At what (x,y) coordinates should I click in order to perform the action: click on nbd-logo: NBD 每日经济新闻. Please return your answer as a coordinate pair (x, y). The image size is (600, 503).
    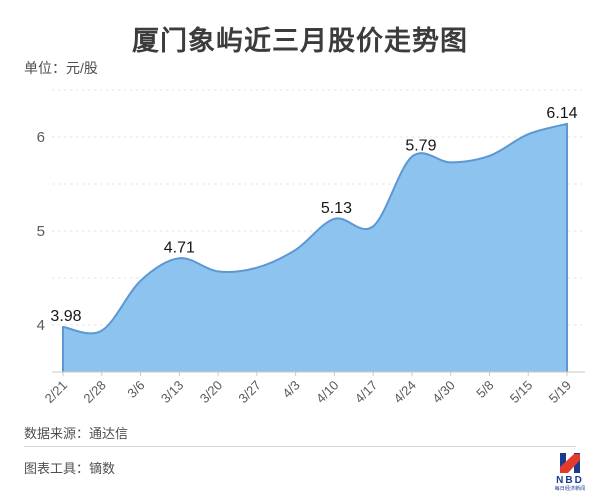
    Looking at the image, I should click on (570, 472).